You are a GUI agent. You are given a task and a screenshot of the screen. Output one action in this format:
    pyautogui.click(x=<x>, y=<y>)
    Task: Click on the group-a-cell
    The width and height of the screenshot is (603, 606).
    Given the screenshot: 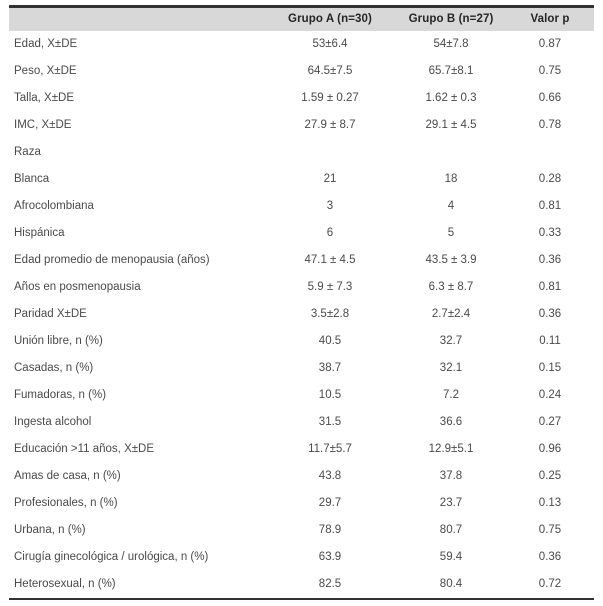 What is the action you would take?
    pyautogui.click(x=330, y=152)
    